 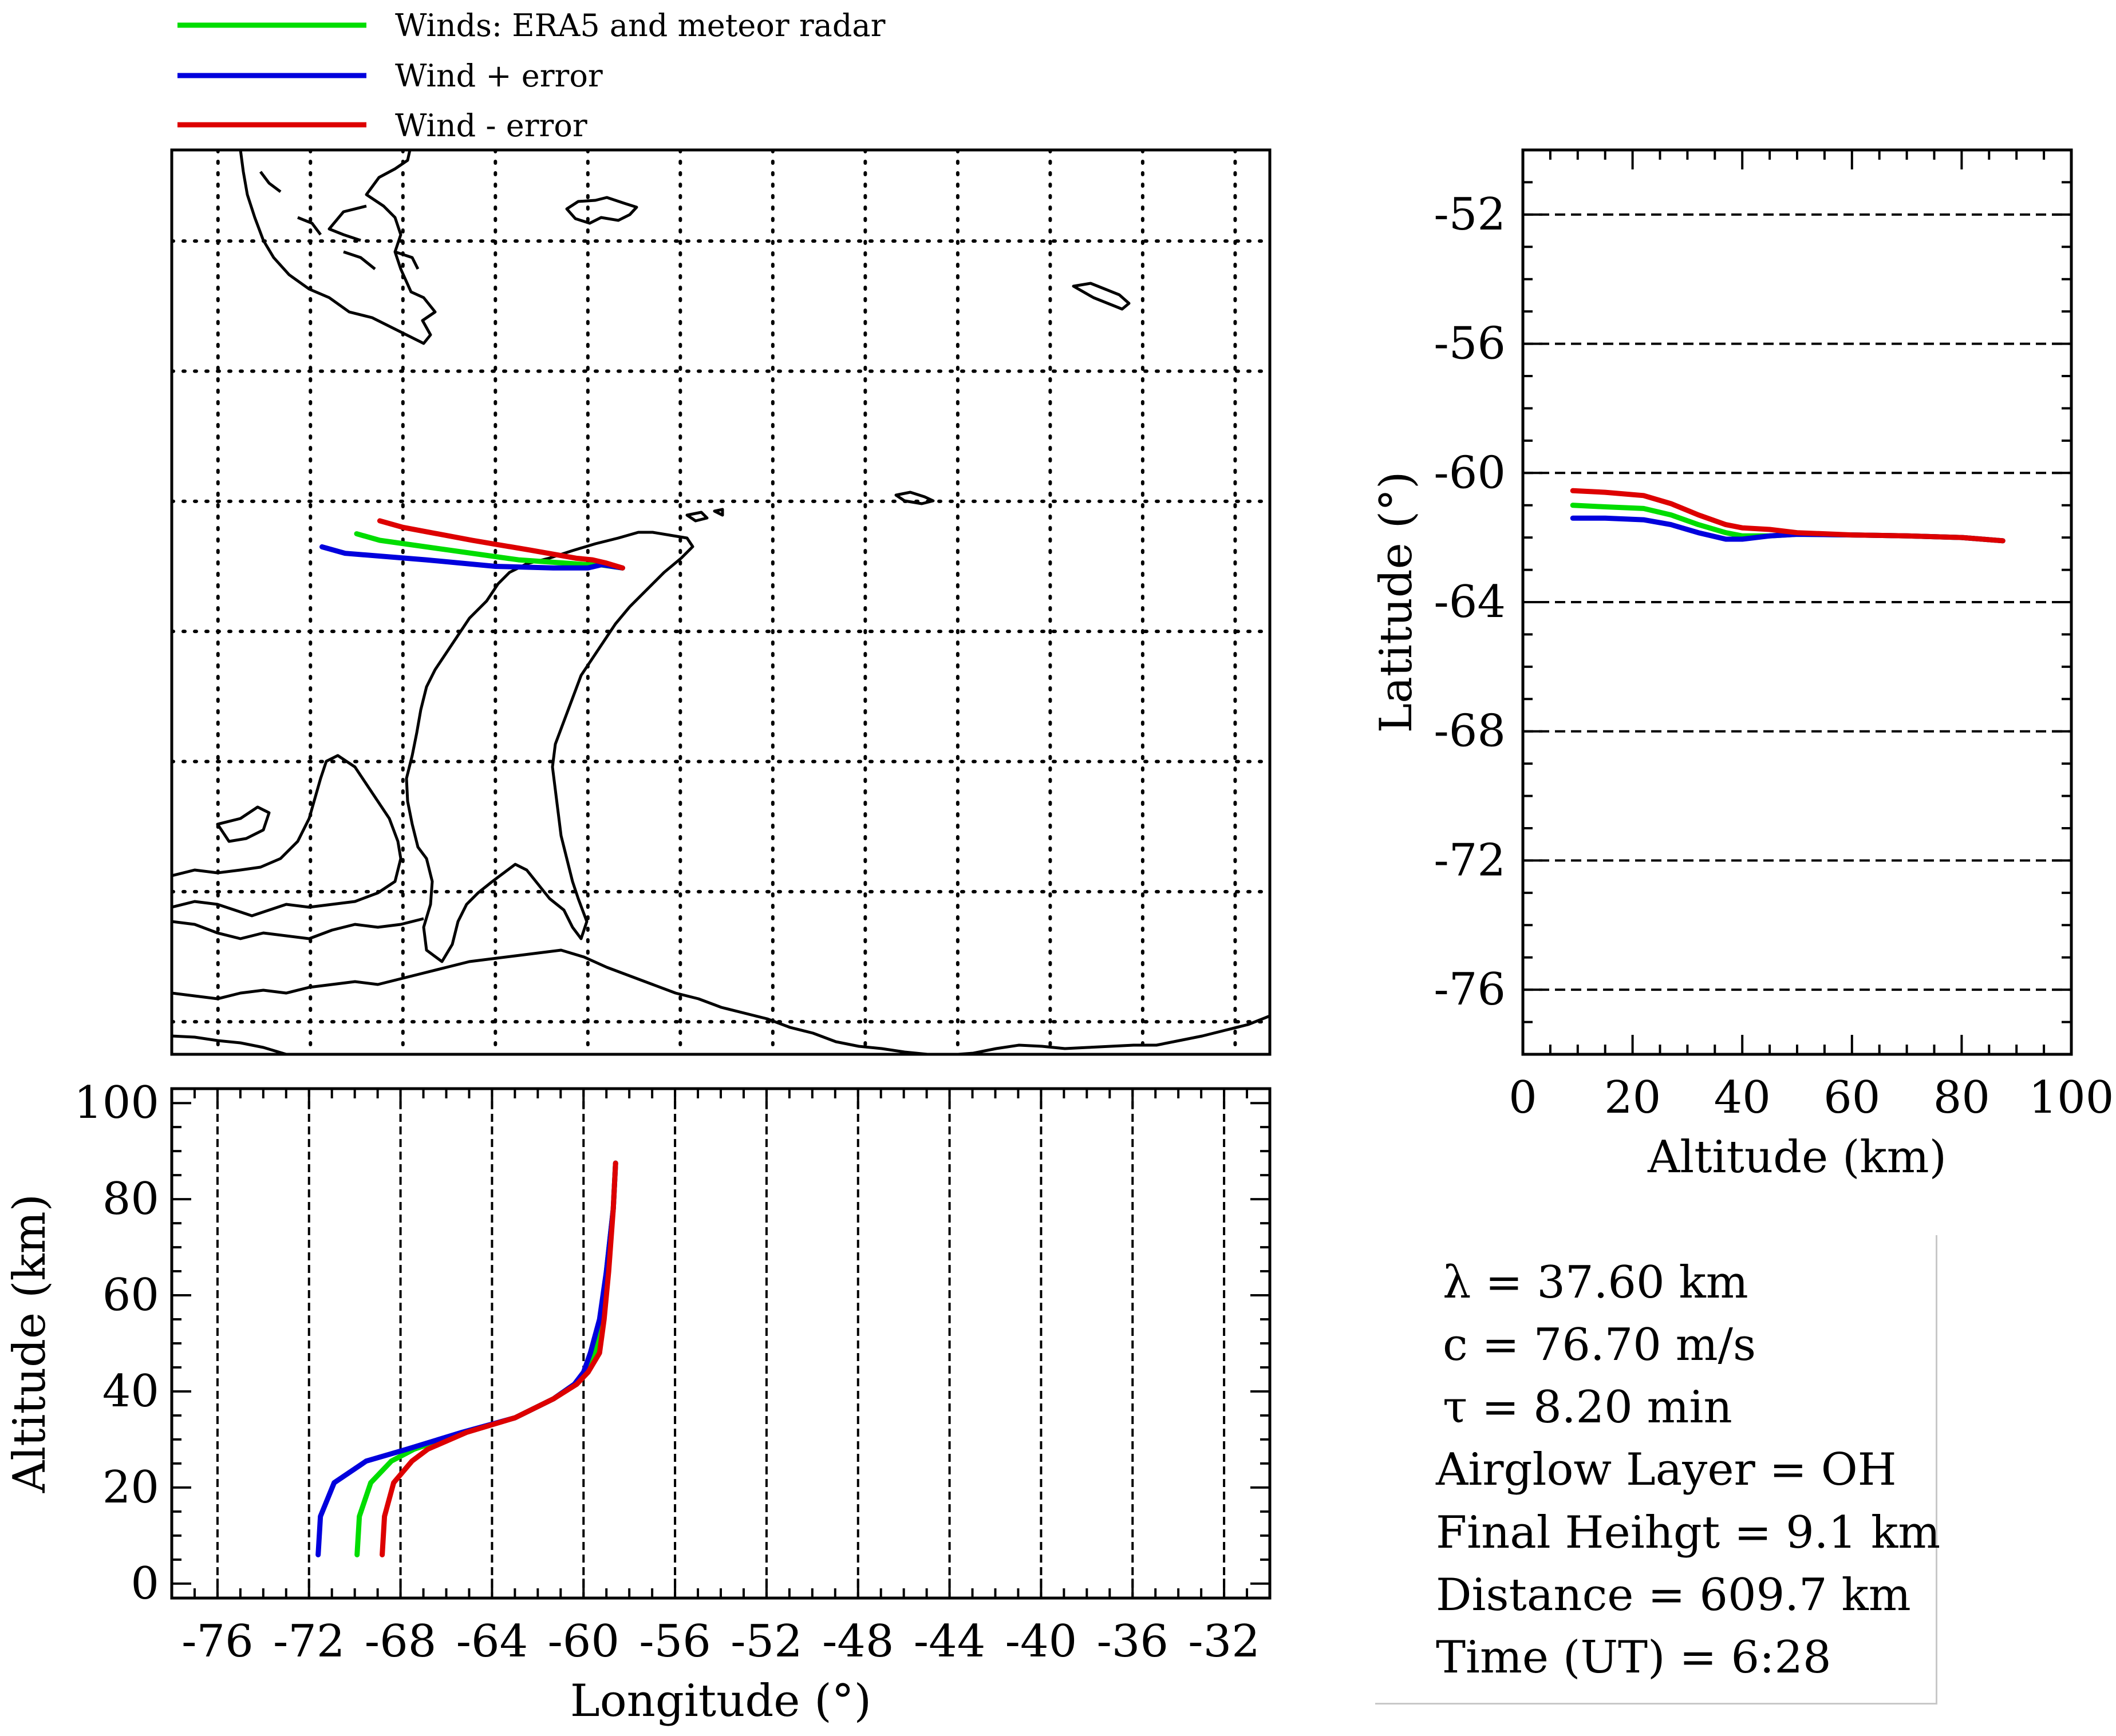 What do you see at coordinates (1470, 473) in the screenshot?
I see `latitude-tick-label: -60` at bounding box center [1470, 473].